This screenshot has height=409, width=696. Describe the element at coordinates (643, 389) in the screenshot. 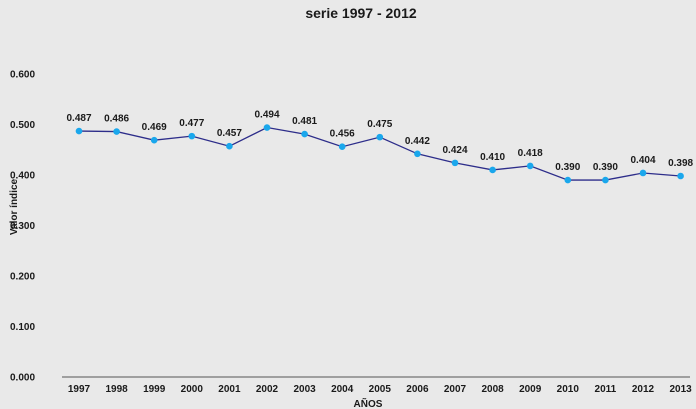

I see `x-tick-label: 2012` at that location.